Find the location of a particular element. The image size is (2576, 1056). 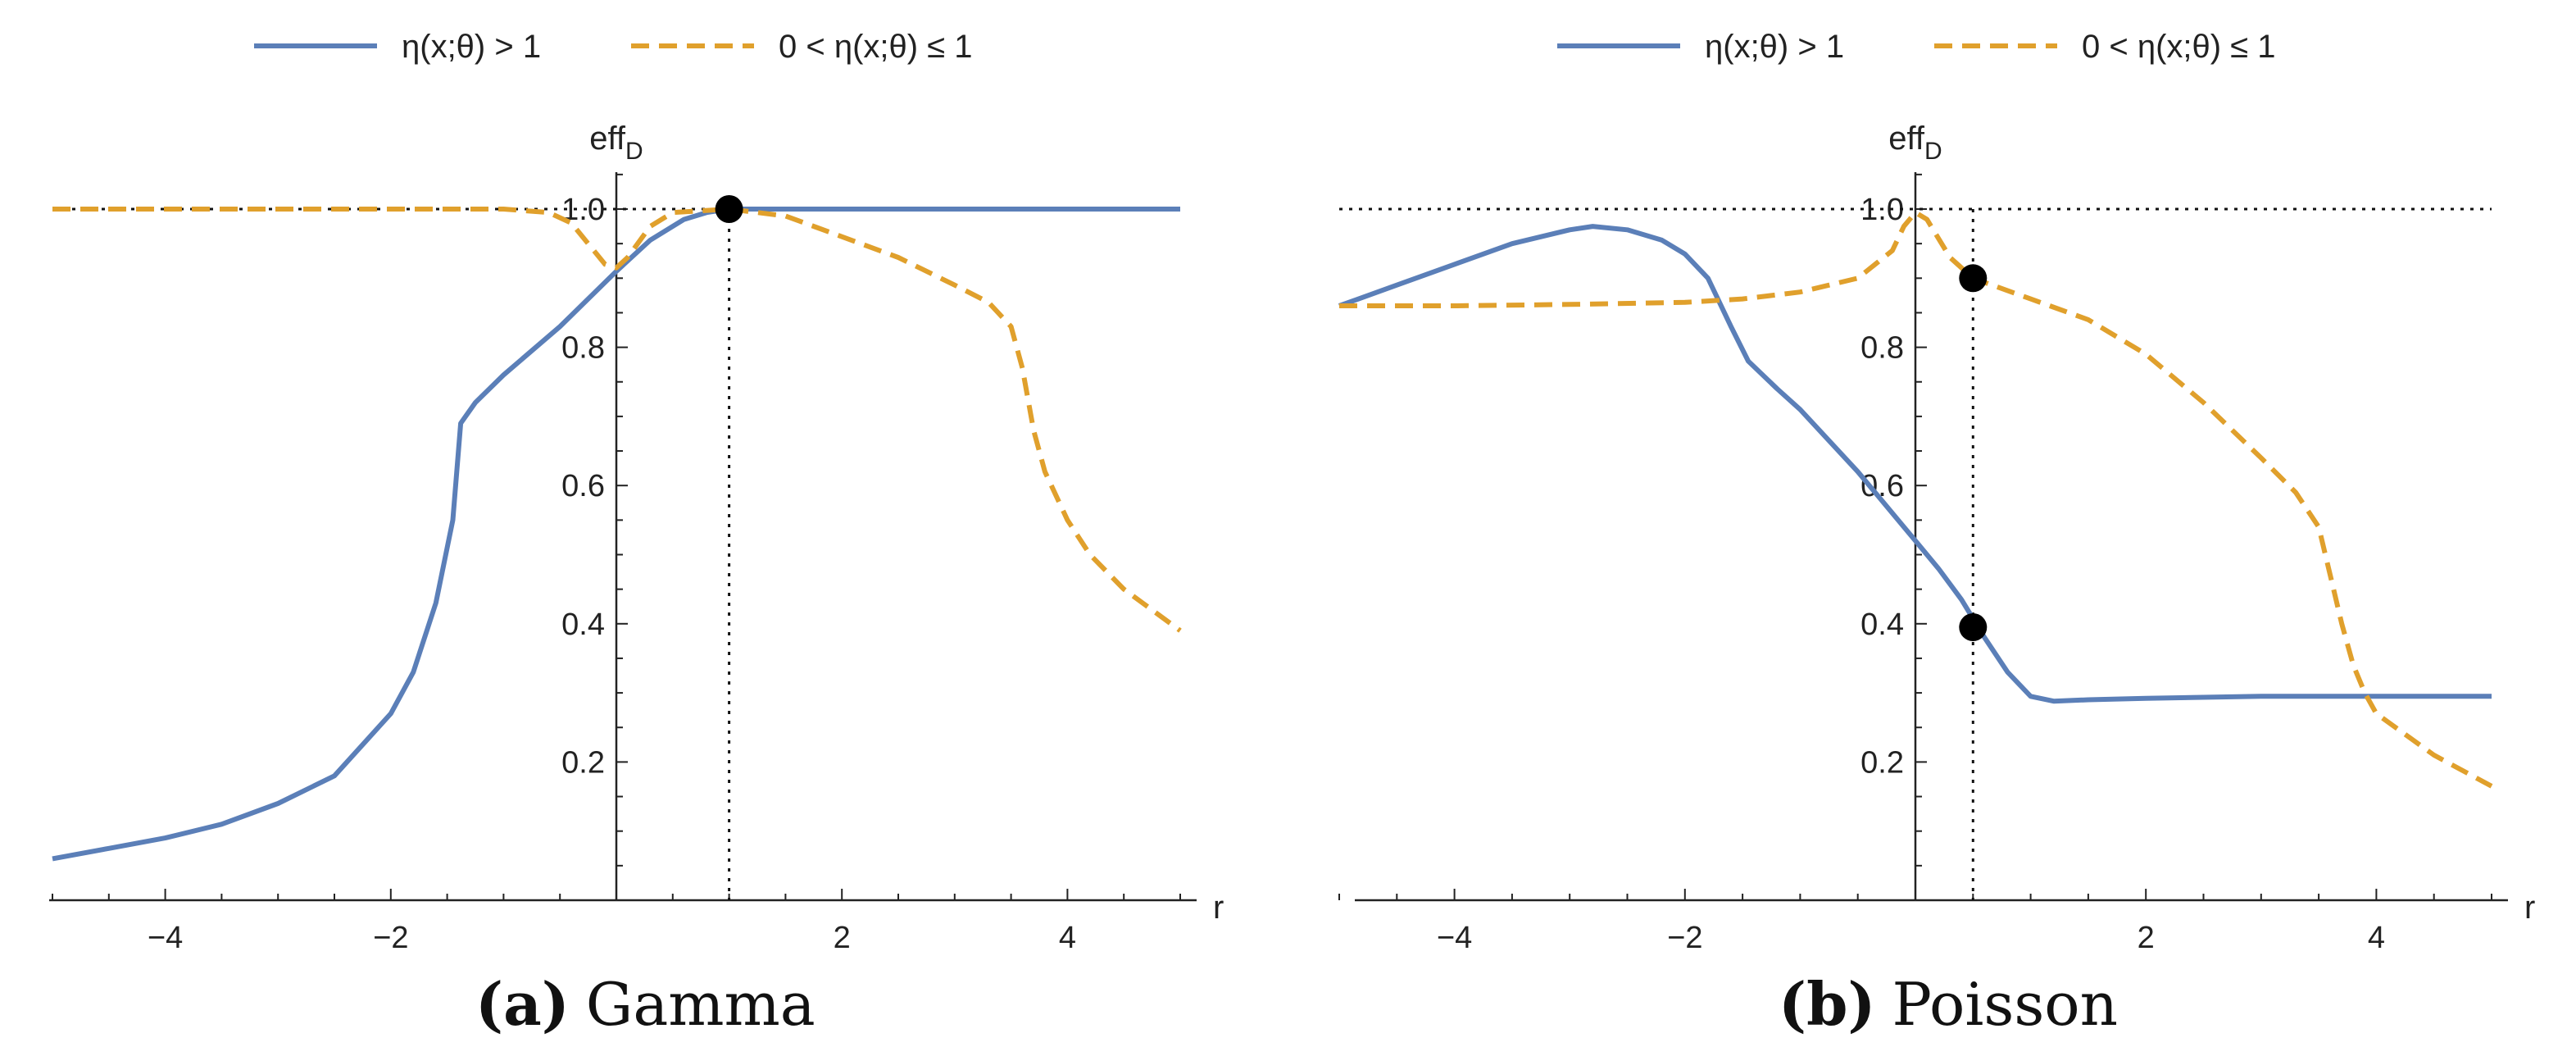

y-tick-label: 0.6 is located at coordinates (583, 486).